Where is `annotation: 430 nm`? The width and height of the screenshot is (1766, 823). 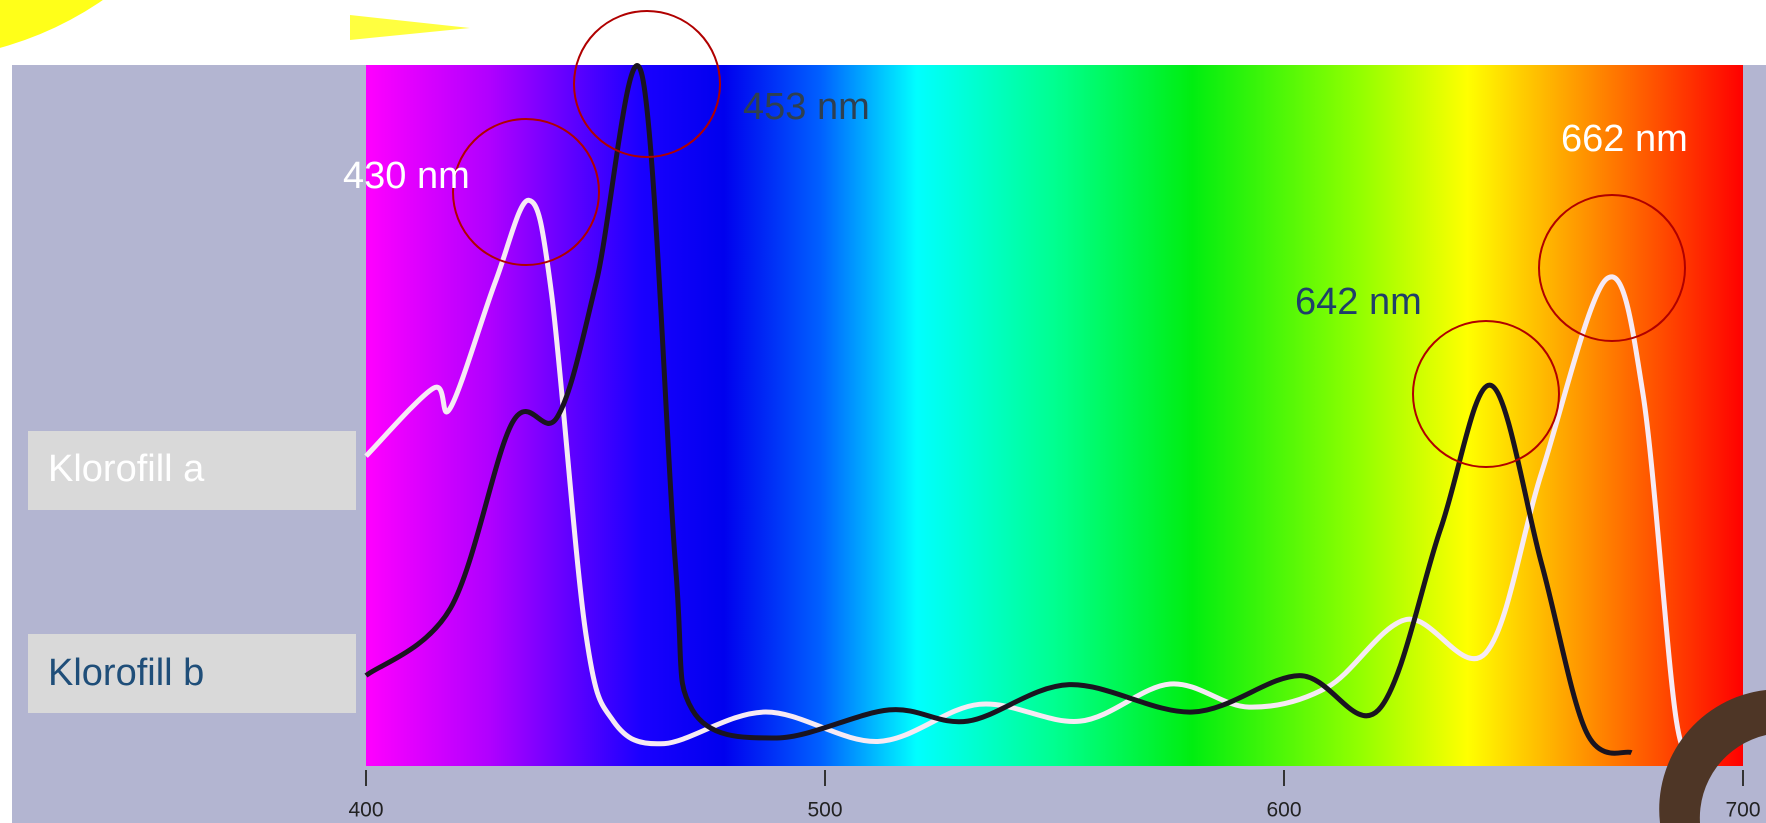 annotation: 430 nm is located at coordinates (406, 176).